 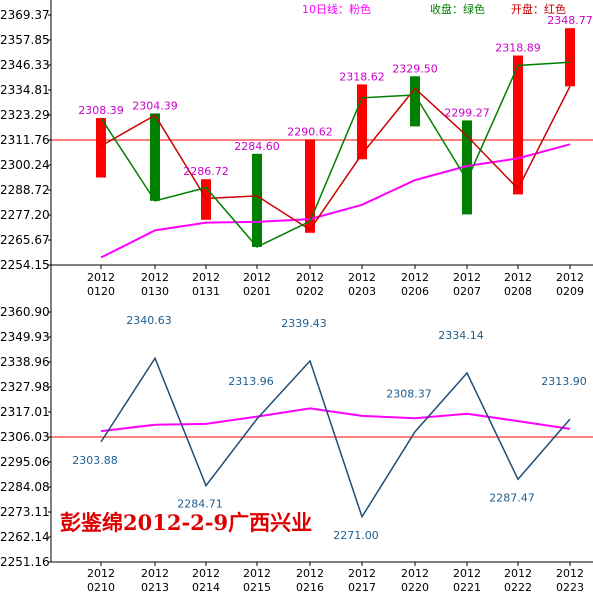 I want to click on y-tick-label: 2311.76, so click(x=25, y=140).